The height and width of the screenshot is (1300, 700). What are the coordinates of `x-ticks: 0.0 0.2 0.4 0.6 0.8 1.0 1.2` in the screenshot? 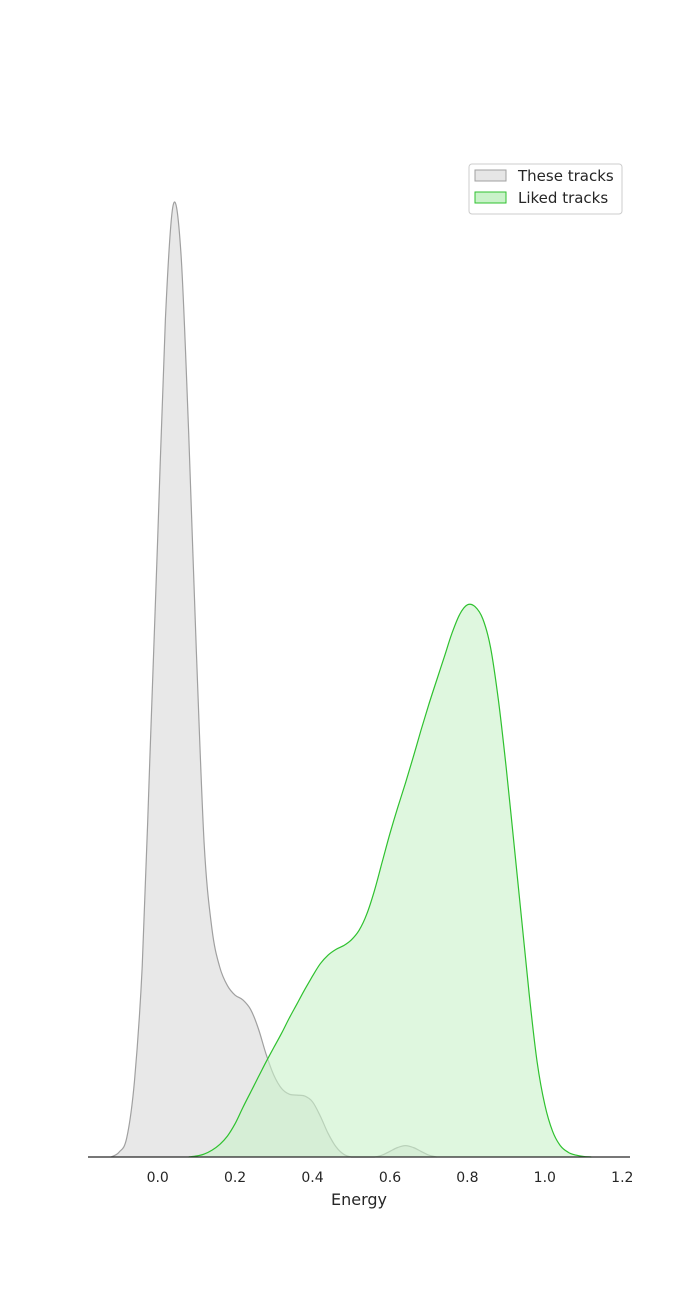 It's located at (390, 1178).